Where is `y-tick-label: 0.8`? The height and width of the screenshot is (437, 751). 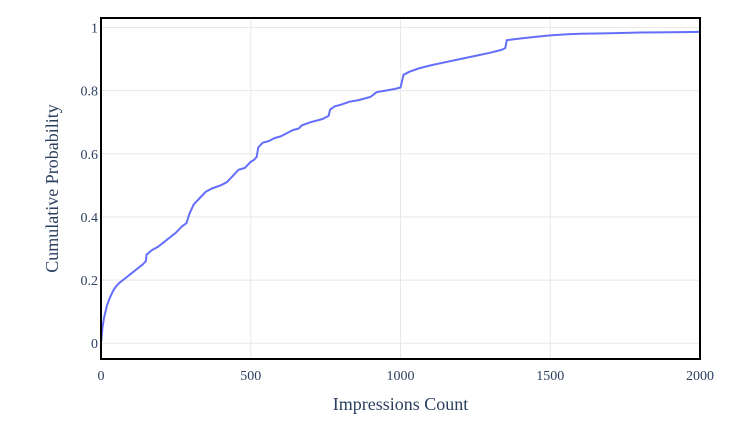 y-tick-label: 0.8 is located at coordinates (90, 92).